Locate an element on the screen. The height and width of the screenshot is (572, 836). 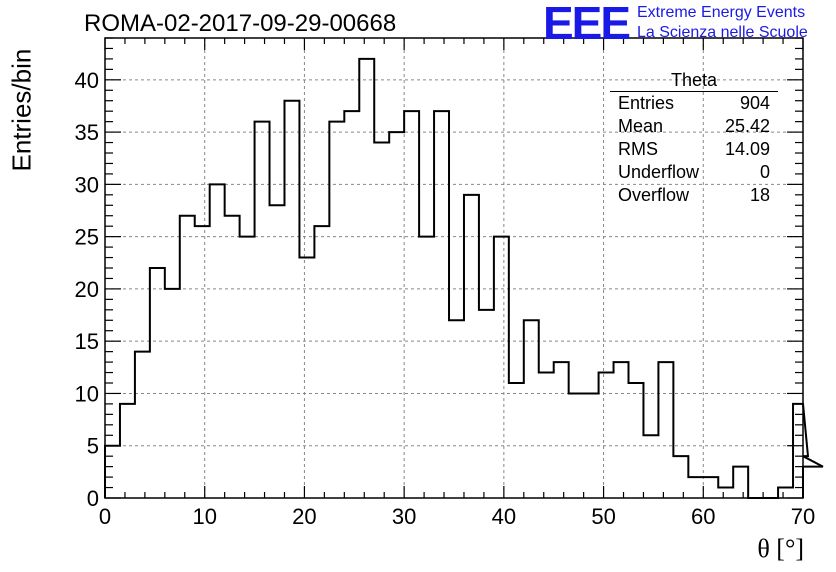
x-tick-label: 50 is located at coordinates (603, 516).